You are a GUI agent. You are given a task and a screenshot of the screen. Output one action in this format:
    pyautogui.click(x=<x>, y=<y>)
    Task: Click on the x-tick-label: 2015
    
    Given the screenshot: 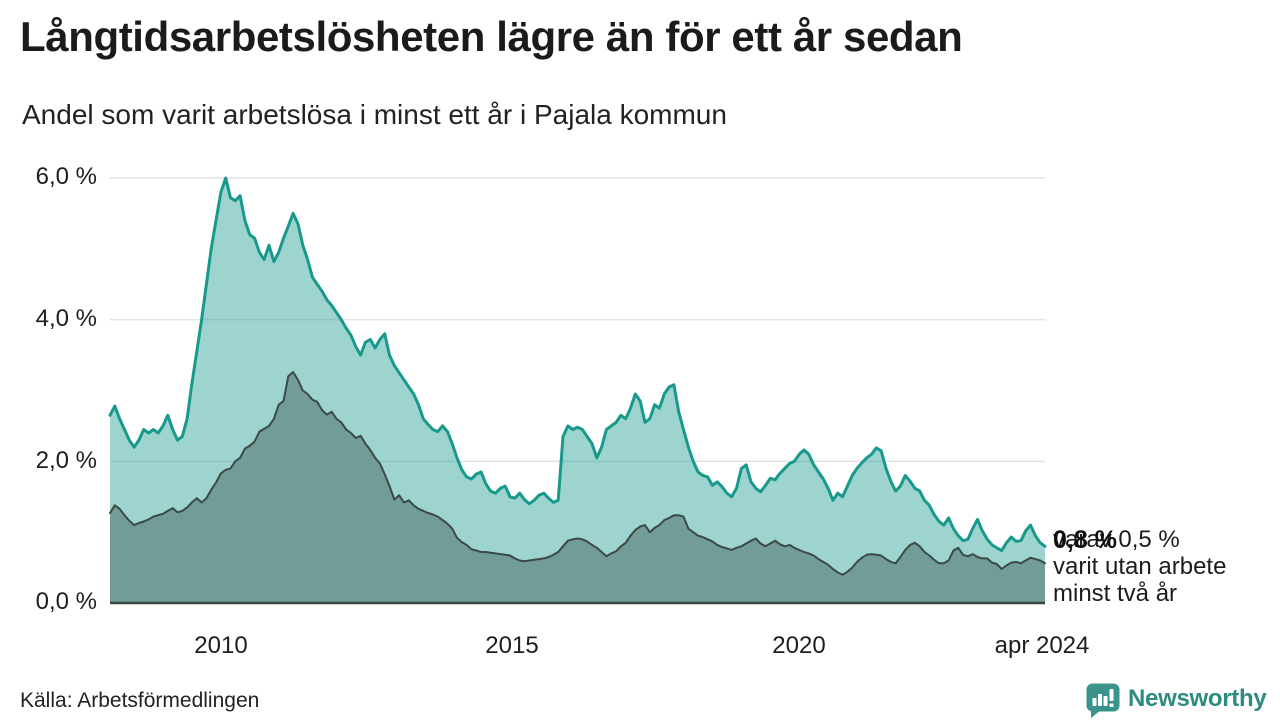 What is the action you would take?
    pyautogui.click(x=512, y=645)
    